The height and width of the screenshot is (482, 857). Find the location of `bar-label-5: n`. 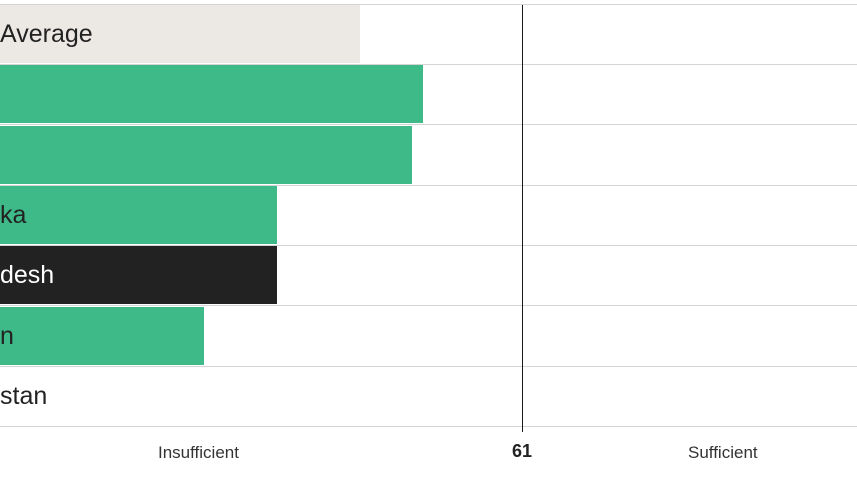

bar-label-5: n is located at coordinates (7, 335).